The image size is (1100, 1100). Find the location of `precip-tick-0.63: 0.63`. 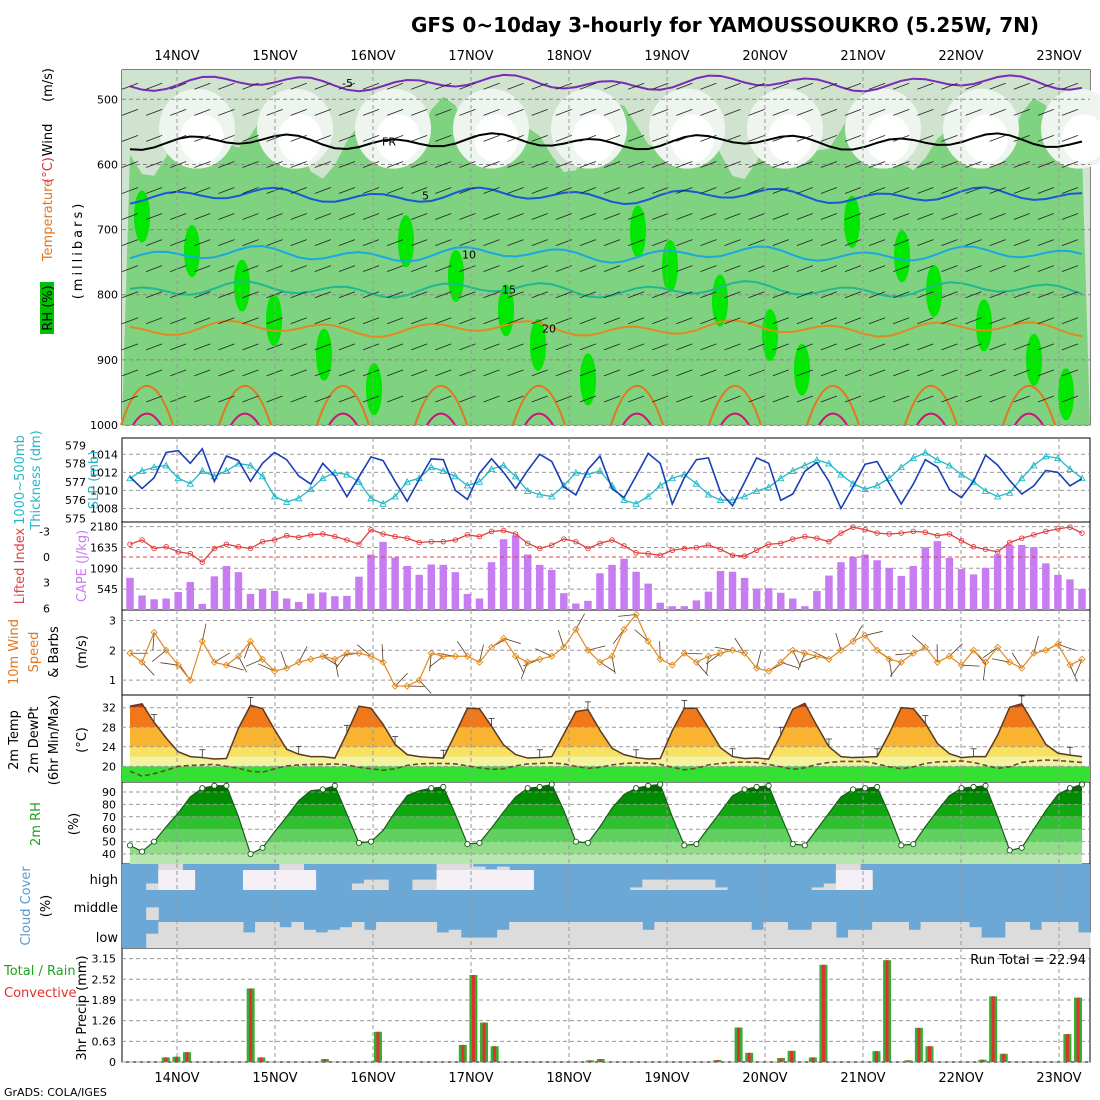

precip-tick-0.63: 0.63 is located at coordinates (104, 1041).